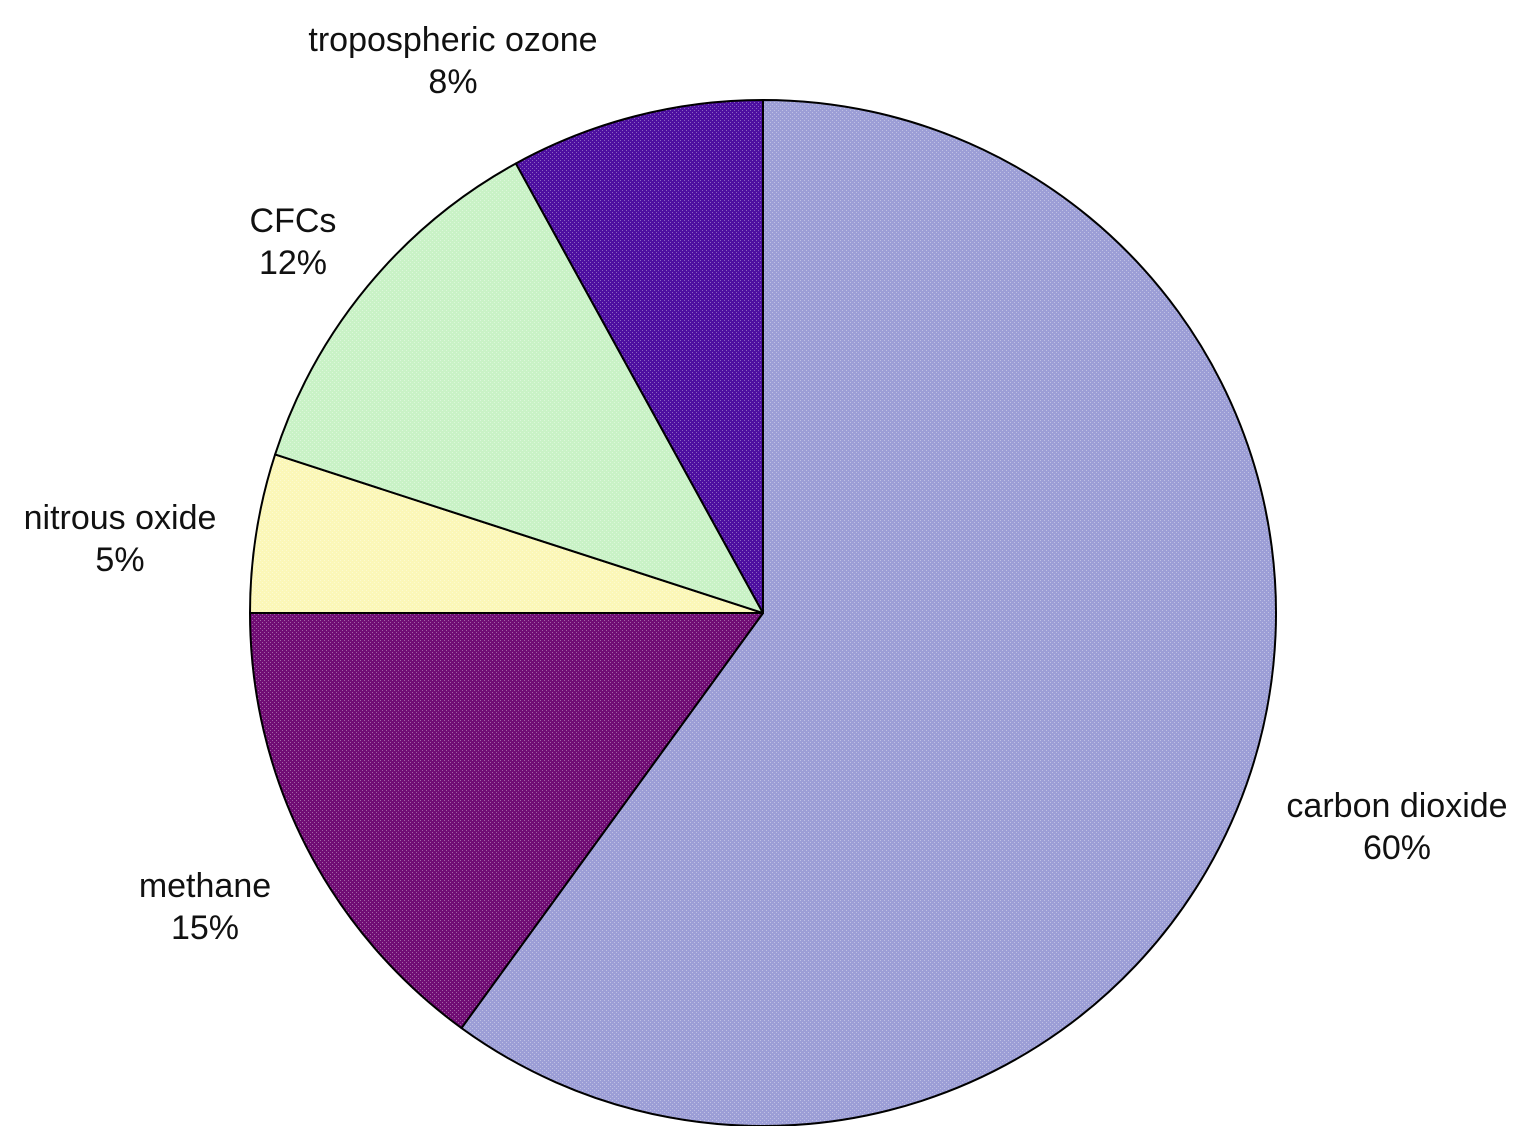 The height and width of the screenshot is (1131, 1523). Describe the element at coordinates (1396, 806) in the screenshot. I see `slice-label-name: carbon dioxide` at that location.